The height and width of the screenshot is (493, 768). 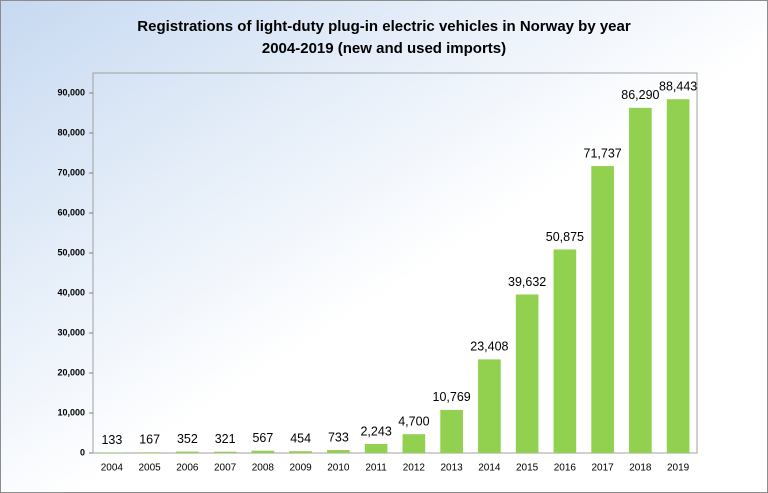 I want to click on chart-title: 2004-2019 (new and used imports), so click(x=384, y=48).